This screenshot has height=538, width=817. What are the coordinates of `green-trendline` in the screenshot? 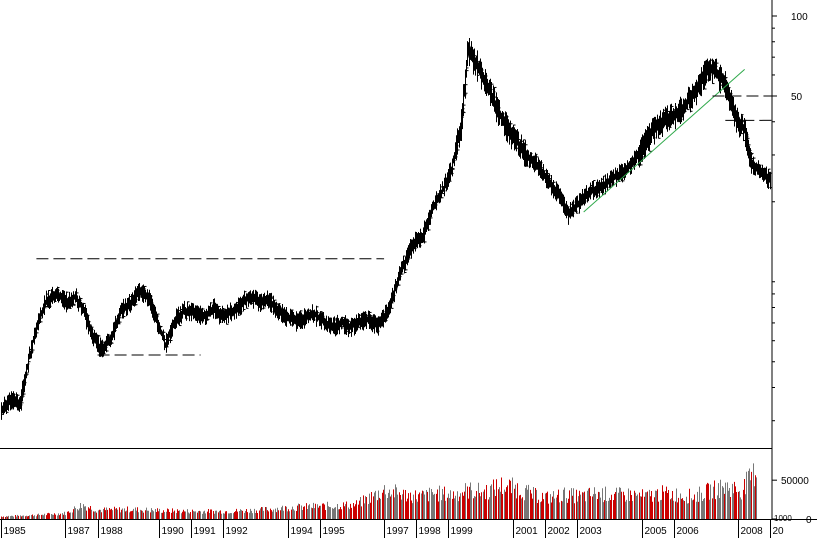 It's located at (664, 140).